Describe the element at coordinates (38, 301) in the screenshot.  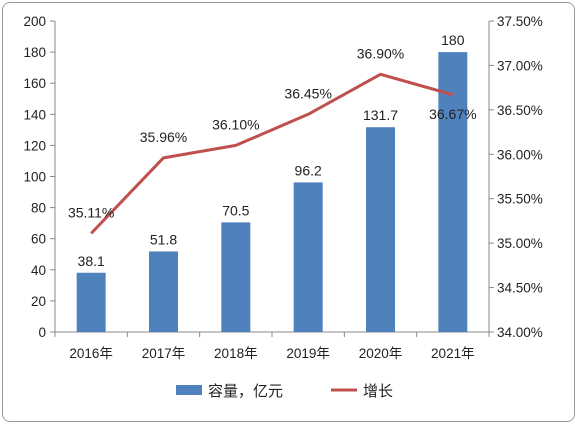
I see `y-left-tick-label: 20` at that location.